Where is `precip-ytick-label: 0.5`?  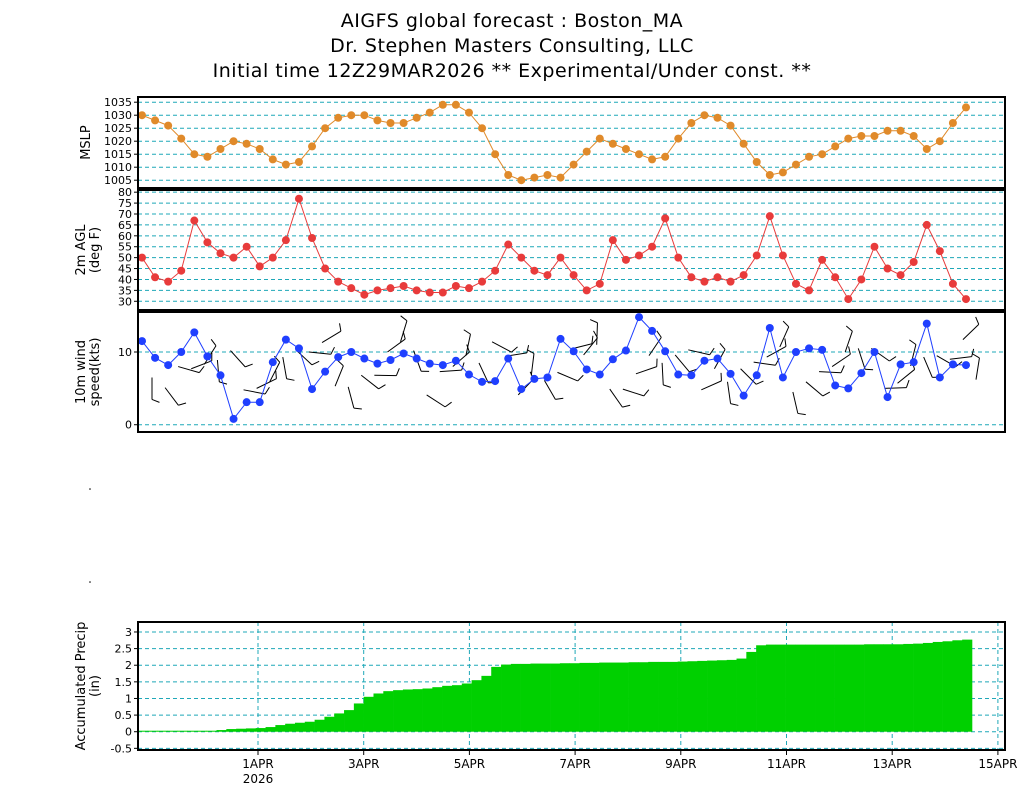
precip-ytick-label: 0.5 is located at coordinates (124, 715).